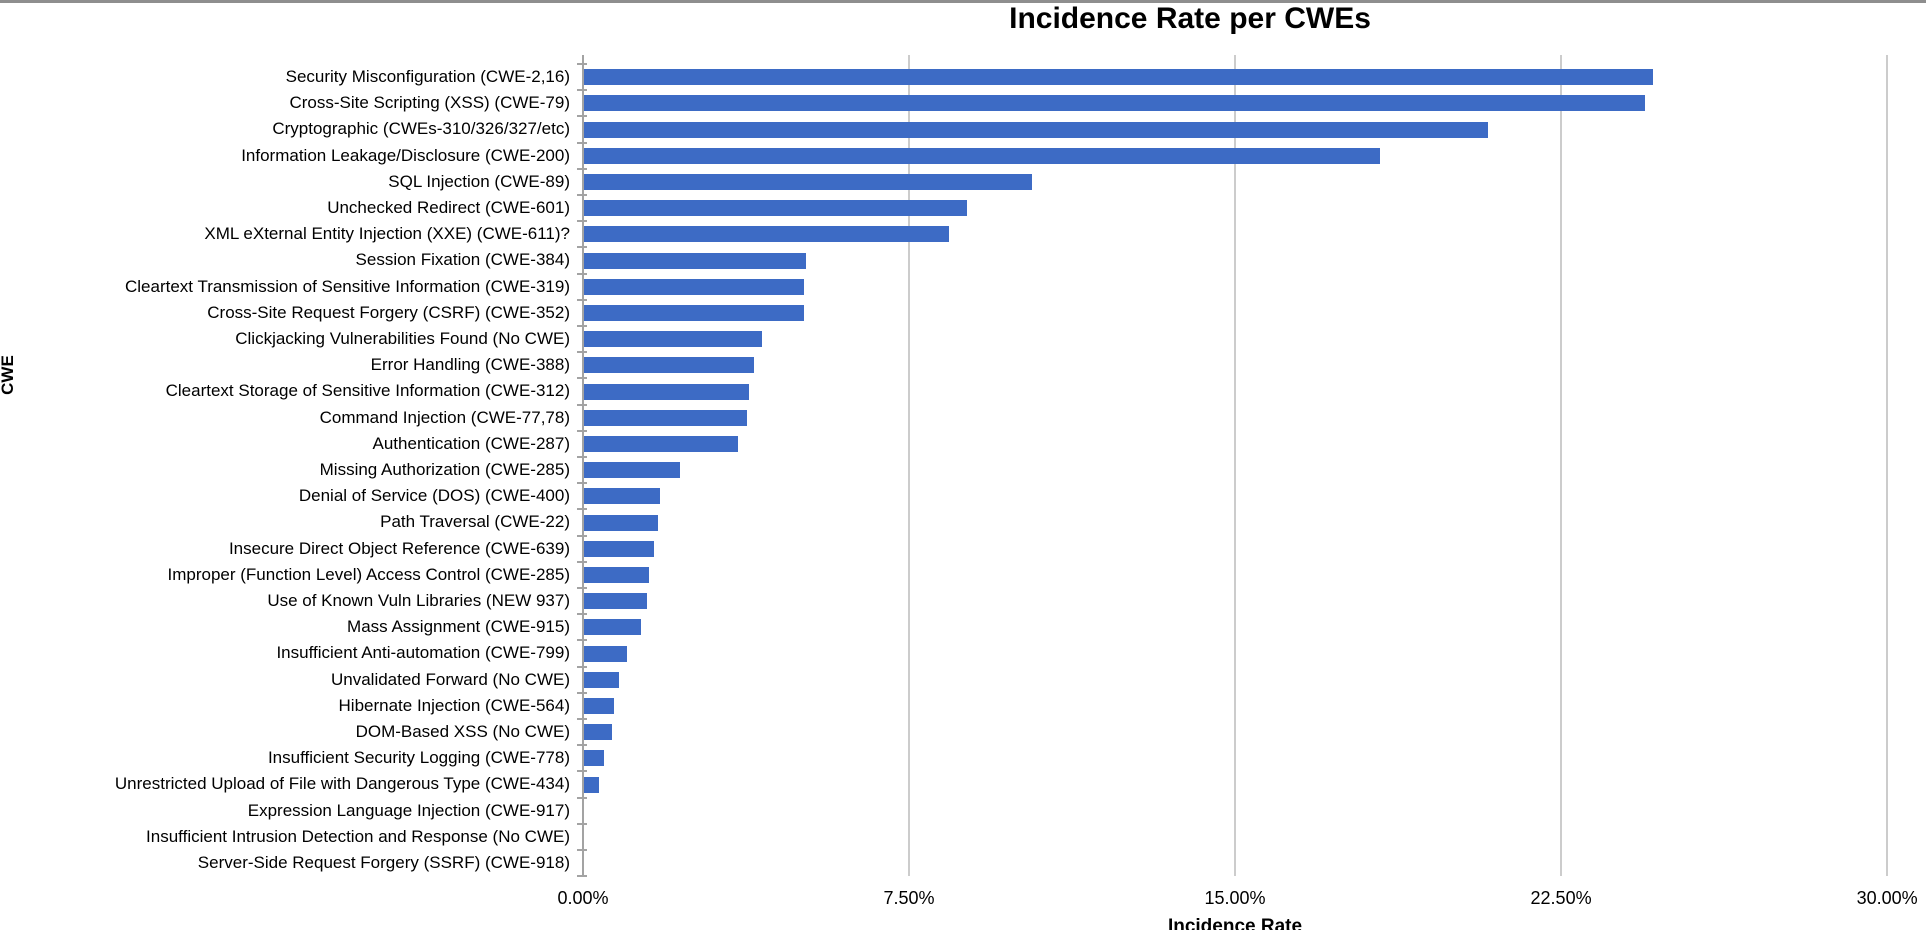 The height and width of the screenshot is (930, 1926). Describe the element at coordinates (462, 731) in the screenshot. I see `category-label: DOM-Based XSS (No CWE)` at that location.